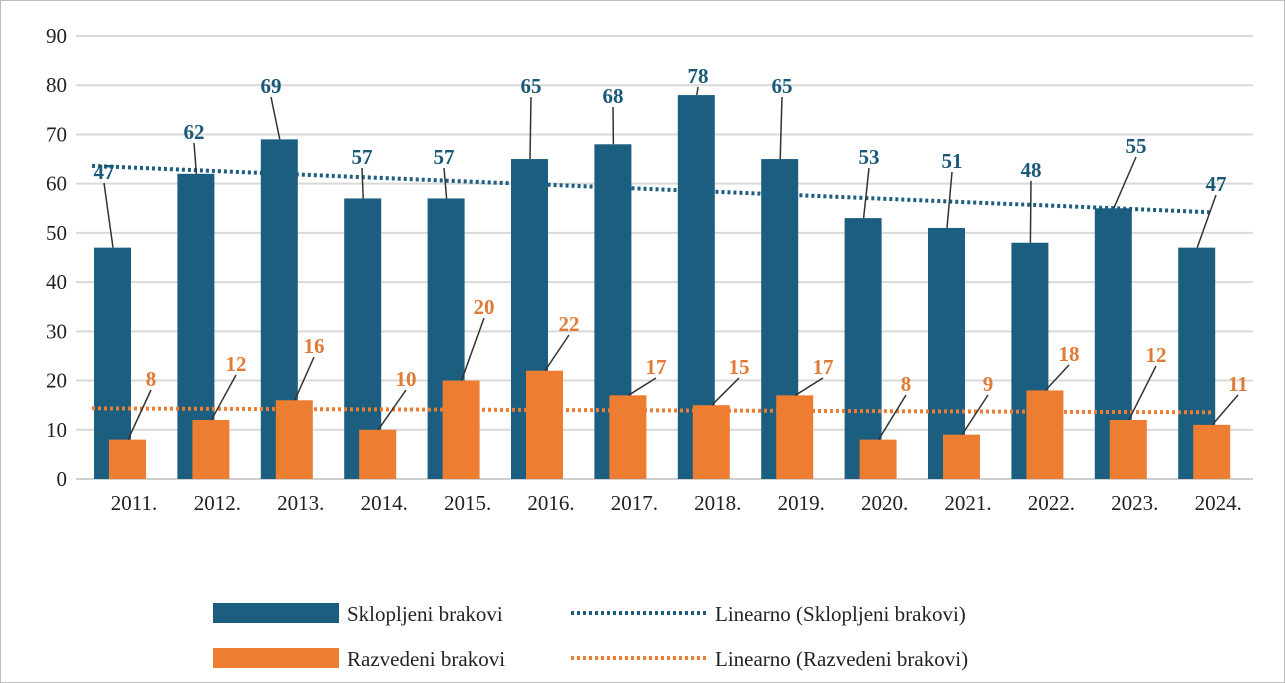  I want to click on trendline-sklopljeni, so click(652, 189).